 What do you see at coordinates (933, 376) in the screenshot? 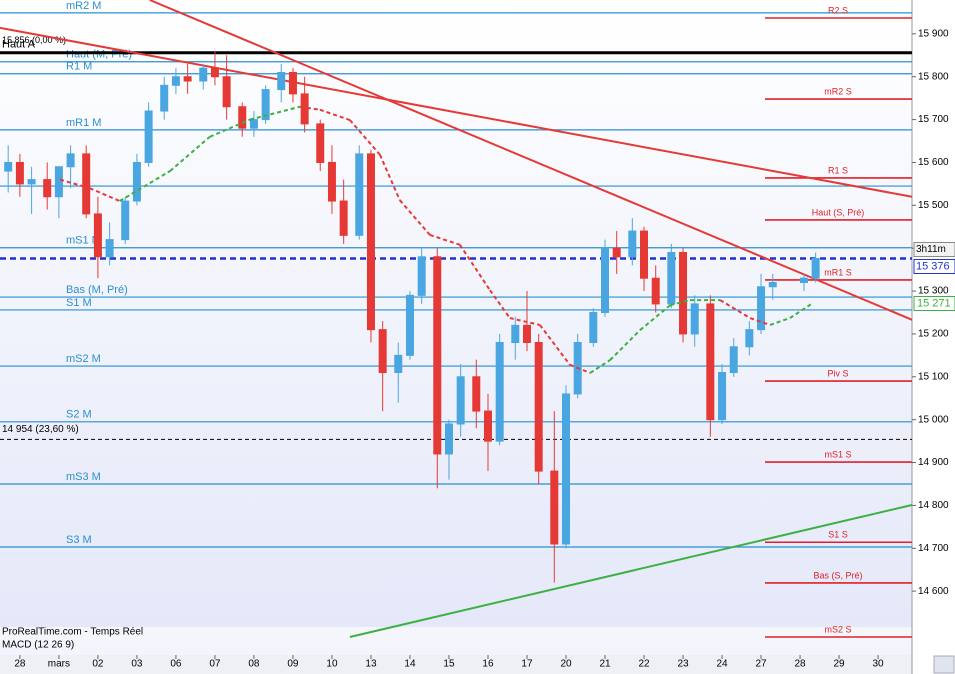
I see `y-tick-label: 15 100` at bounding box center [933, 376].